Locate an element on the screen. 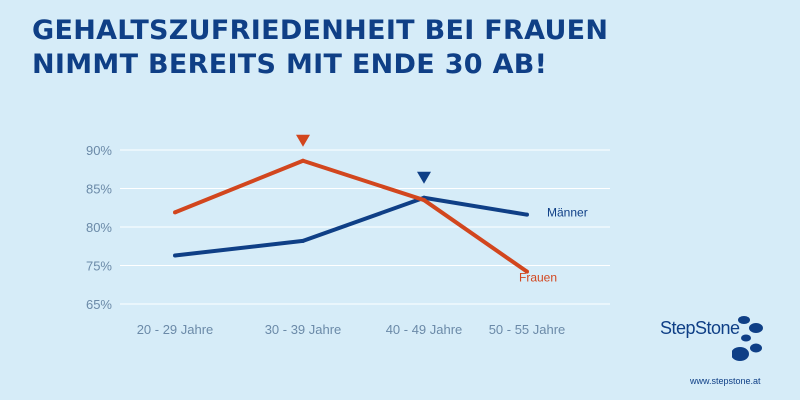  y-tick-label: 80% is located at coordinates (99, 227).